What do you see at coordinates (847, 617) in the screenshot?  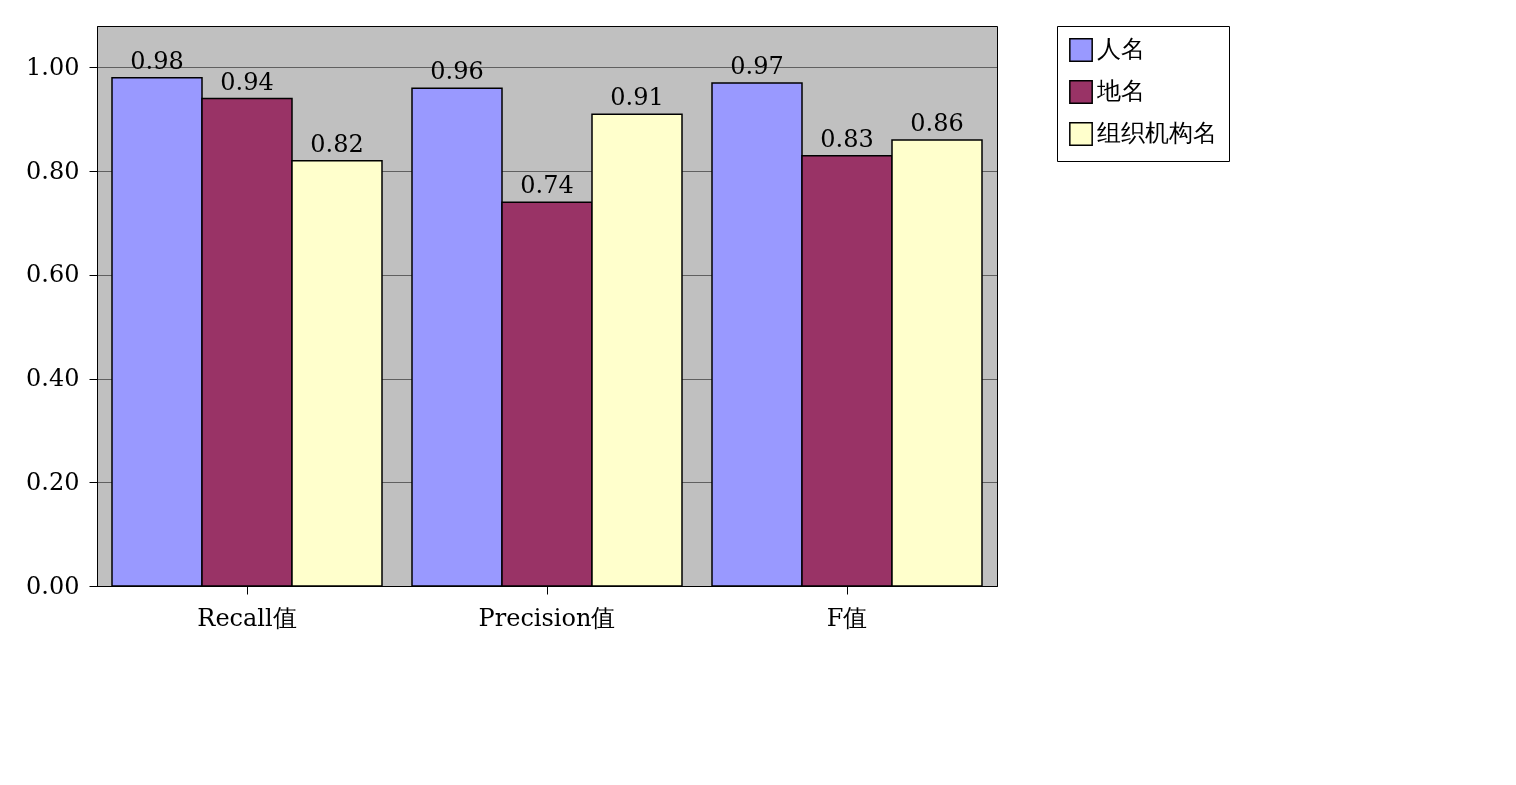 I see `x-tick-label: F值` at bounding box center [847, 617].